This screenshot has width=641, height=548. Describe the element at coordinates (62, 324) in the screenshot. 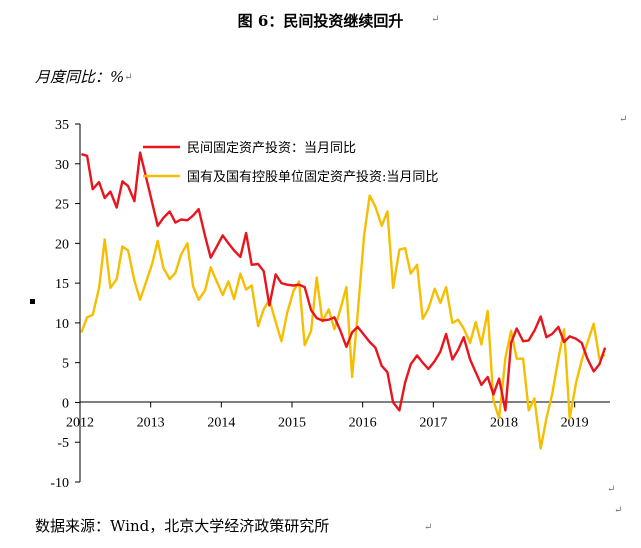

I see `y-tick-label: 10` at that location.